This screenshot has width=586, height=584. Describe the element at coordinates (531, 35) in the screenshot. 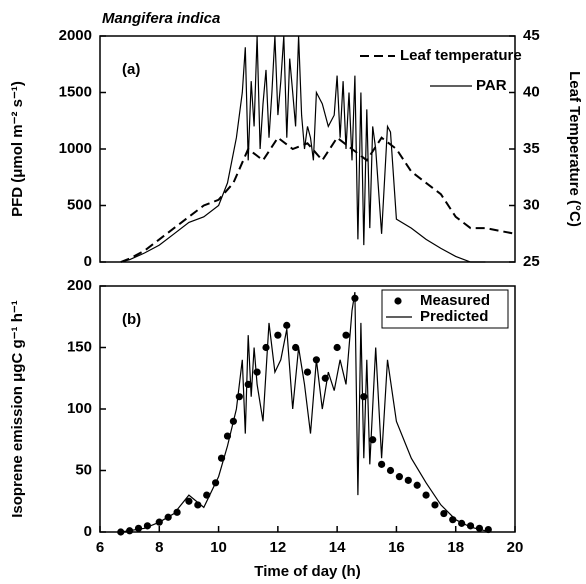

I see `y2-tick-label: 45` at that location.